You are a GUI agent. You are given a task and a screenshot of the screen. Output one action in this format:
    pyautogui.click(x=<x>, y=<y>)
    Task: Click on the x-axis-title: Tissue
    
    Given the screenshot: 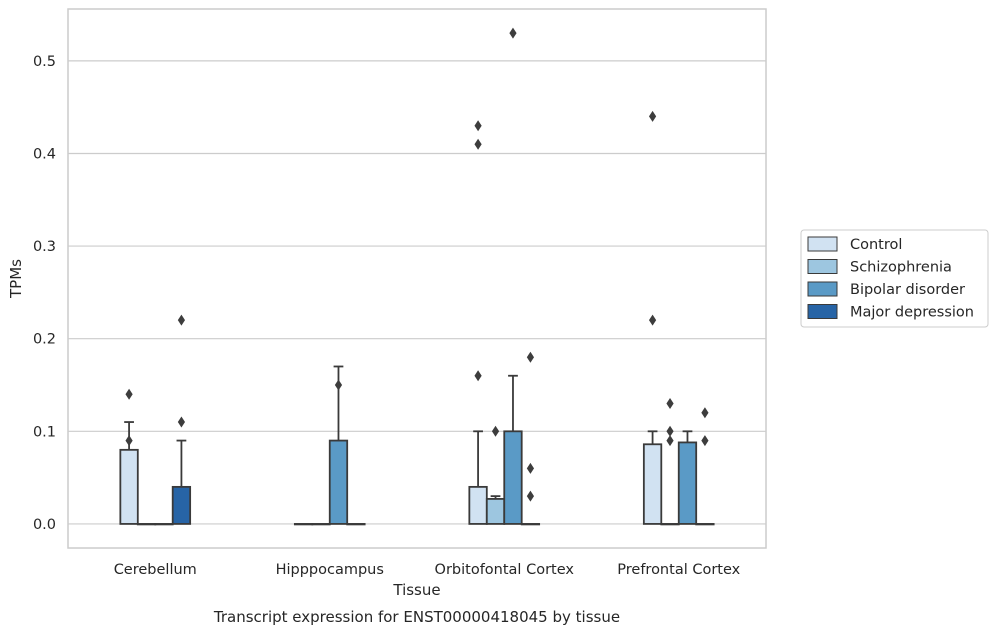 What is the action you would take?
    pyautogui.click(x=416, y=590)
    